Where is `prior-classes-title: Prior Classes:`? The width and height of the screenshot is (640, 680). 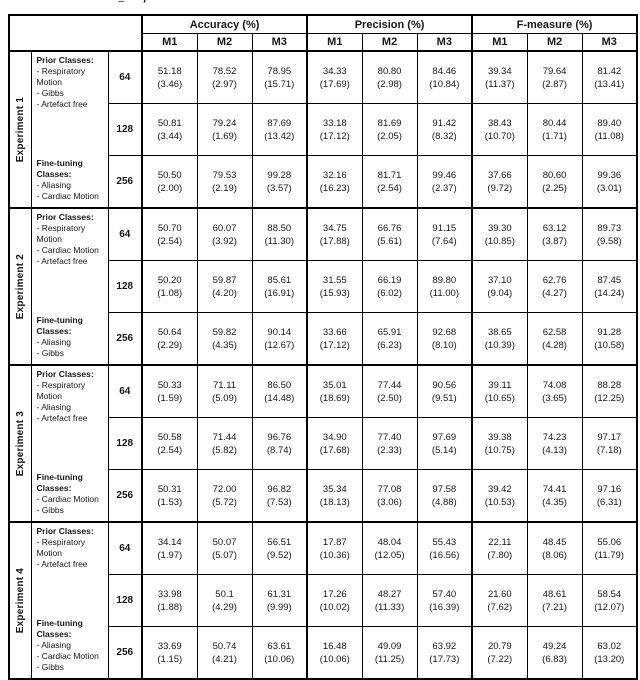
prior-classes-title: Prior Classes: is located at coordinates (65, 60).